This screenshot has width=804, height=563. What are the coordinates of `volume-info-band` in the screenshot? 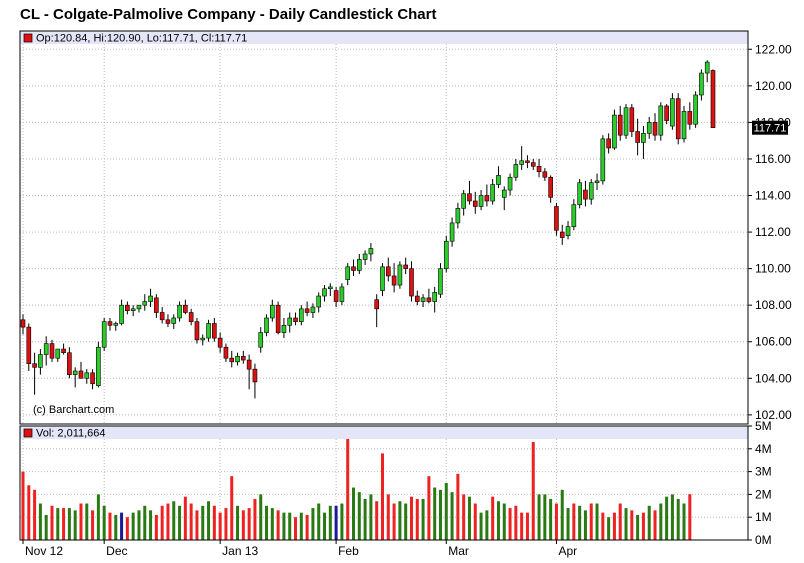 It's located at (384, 432).